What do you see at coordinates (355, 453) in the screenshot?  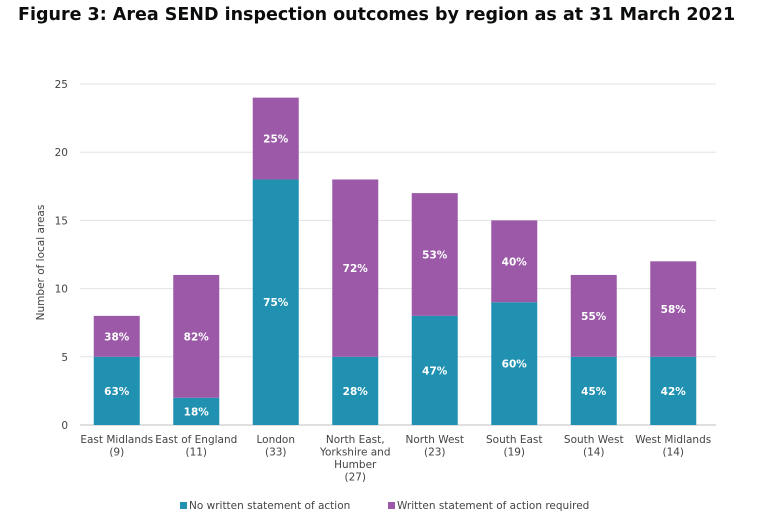 I see `x-category-label-line: Yorkshire and` at bounding box center [355, 453].